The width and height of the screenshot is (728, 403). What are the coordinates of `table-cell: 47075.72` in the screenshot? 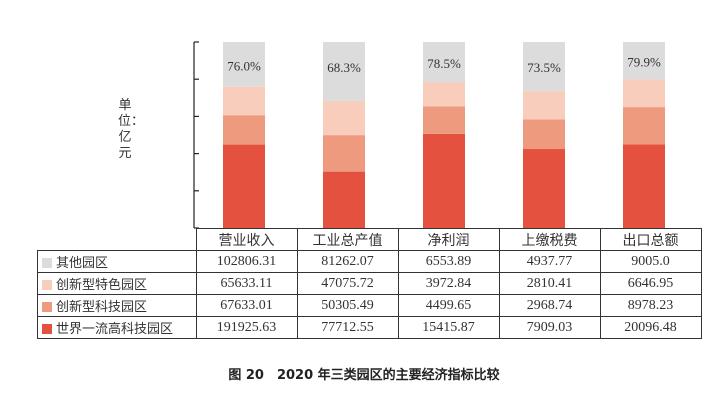 It's located at (347, 283).